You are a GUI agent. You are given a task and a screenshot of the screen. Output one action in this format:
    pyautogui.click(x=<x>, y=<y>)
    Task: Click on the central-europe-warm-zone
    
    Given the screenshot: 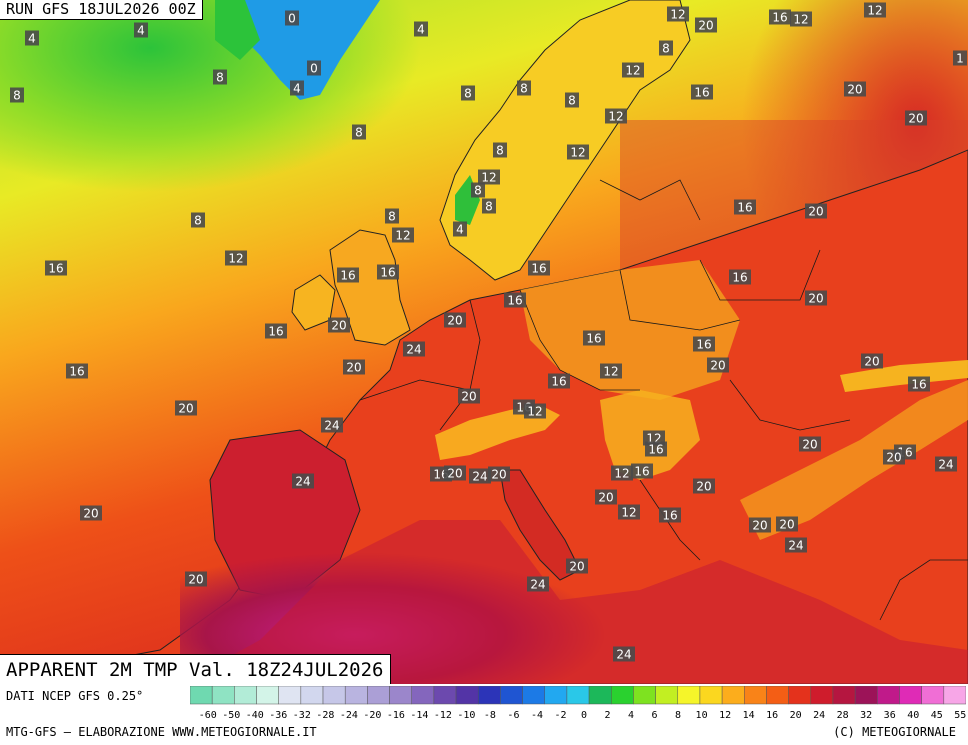 What is the action you would take?
    pyautogui.click(x=630, y=330)
    